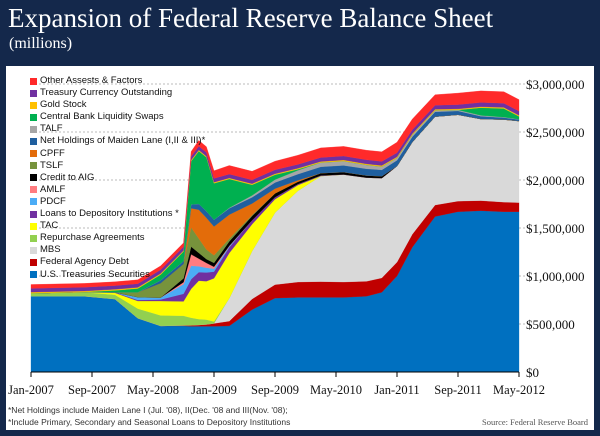  Describe the element at coordinates (102, 117) in the screenshot. I see `legend-label: Central Bank Liquidity Swaps` at that location.